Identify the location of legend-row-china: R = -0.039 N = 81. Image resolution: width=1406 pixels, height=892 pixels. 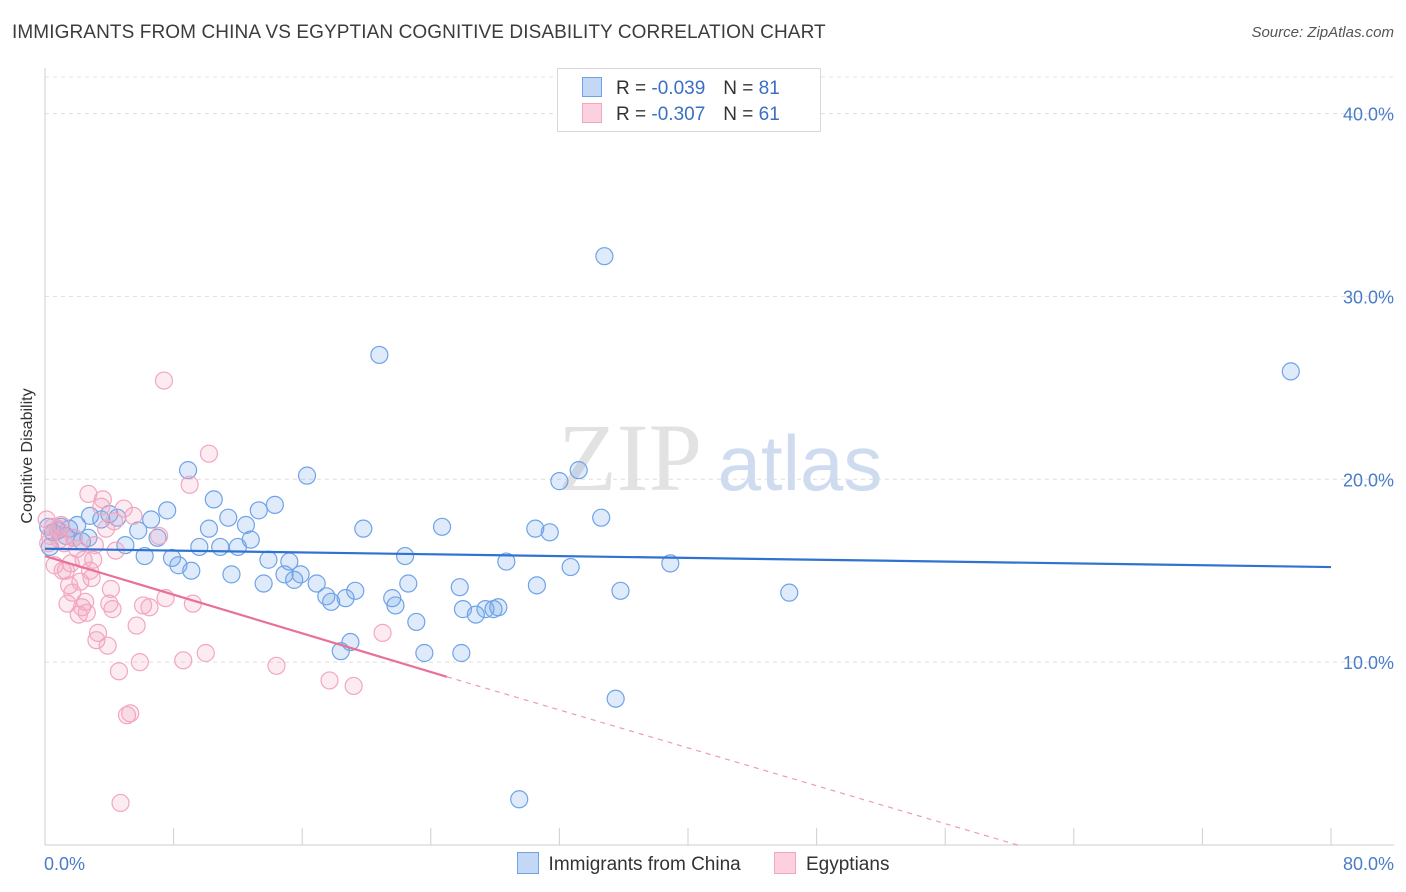
(681, 89).